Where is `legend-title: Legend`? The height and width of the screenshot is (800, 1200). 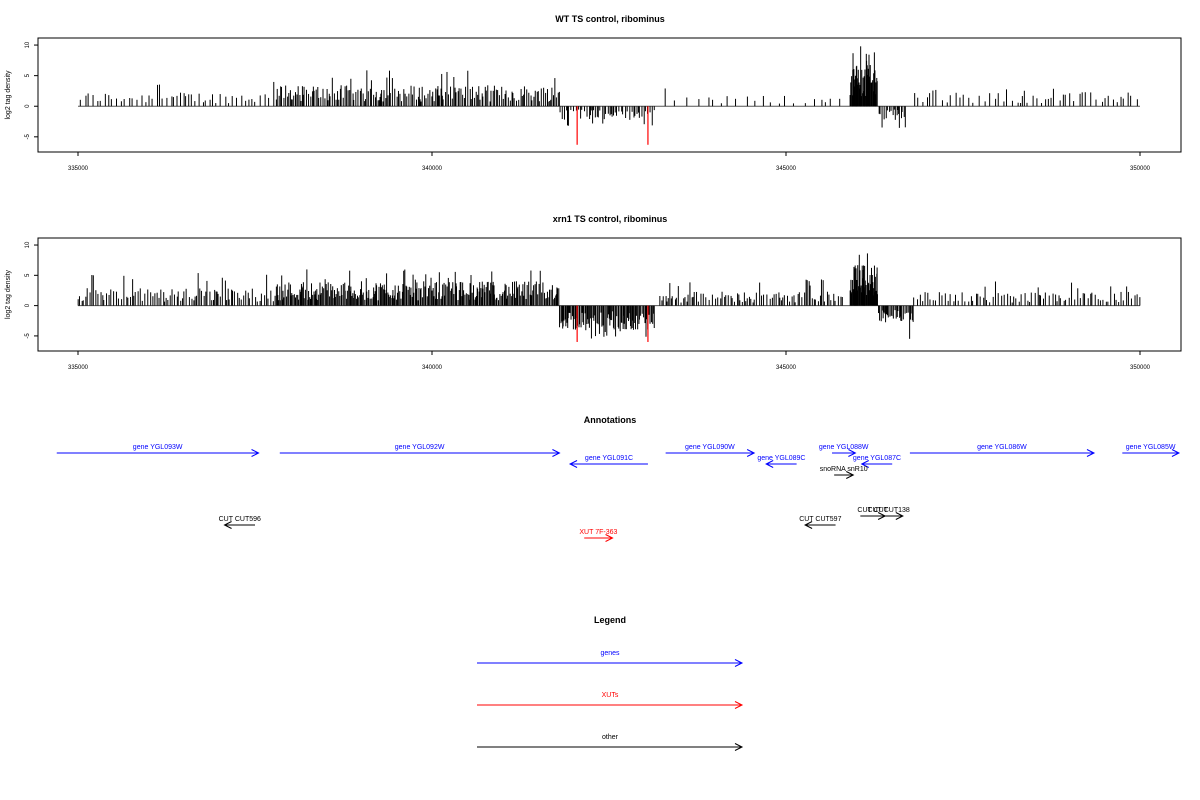 legend-title: Legend is located at coordinates (610, 620).